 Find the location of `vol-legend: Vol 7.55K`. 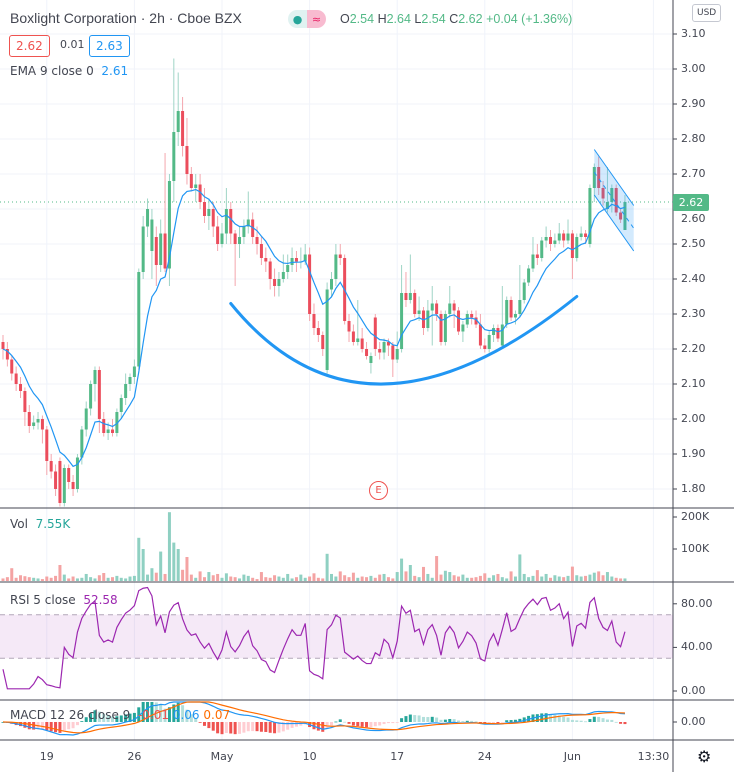

vol-legend: Vol 7.55K is located at coordinates (40, 524).